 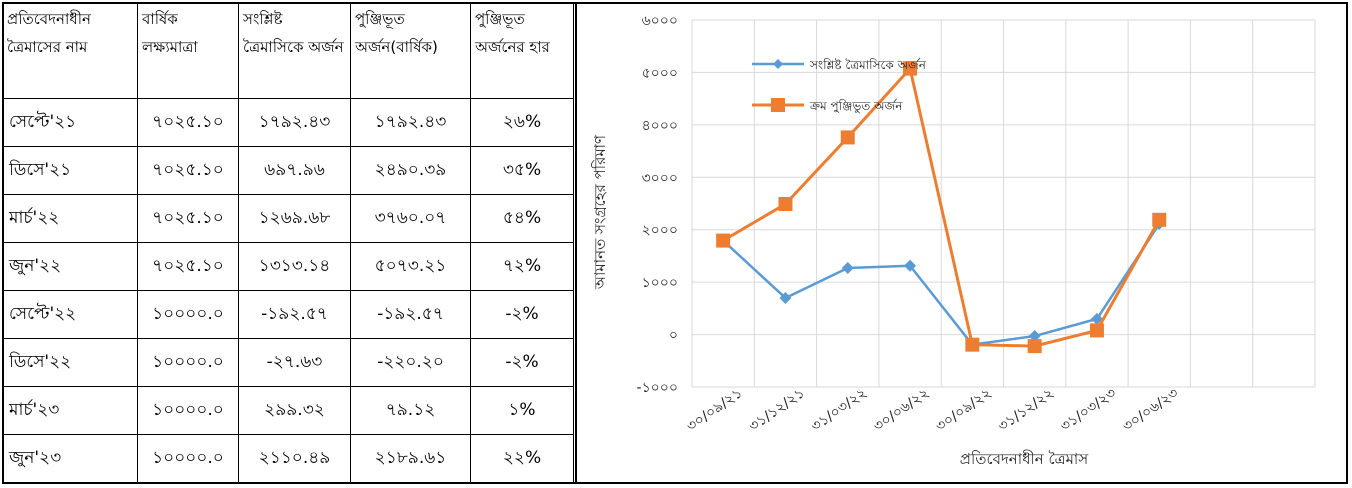 I want to click on cell-quarter-achievement: ২৯৯.৩২, so click(x=294, y=410).